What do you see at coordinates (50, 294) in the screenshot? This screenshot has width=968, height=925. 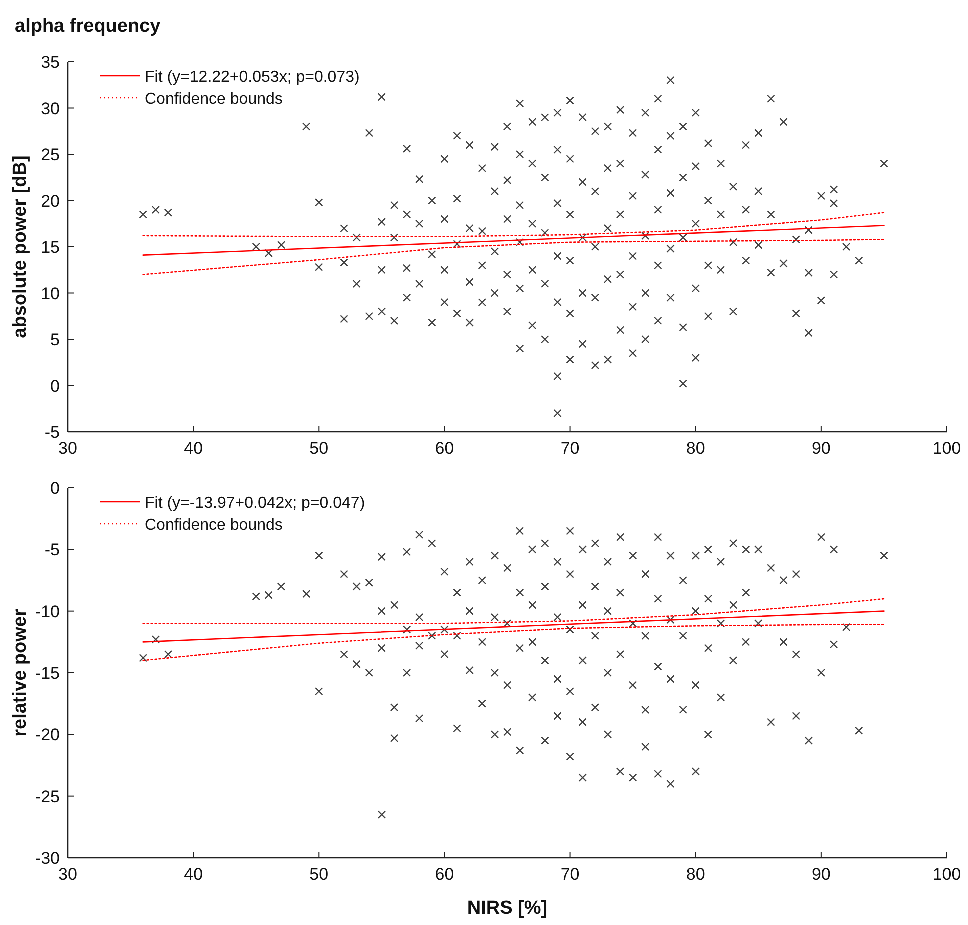 I see `y-tick-label: 10` at bounding box center [50, 294].